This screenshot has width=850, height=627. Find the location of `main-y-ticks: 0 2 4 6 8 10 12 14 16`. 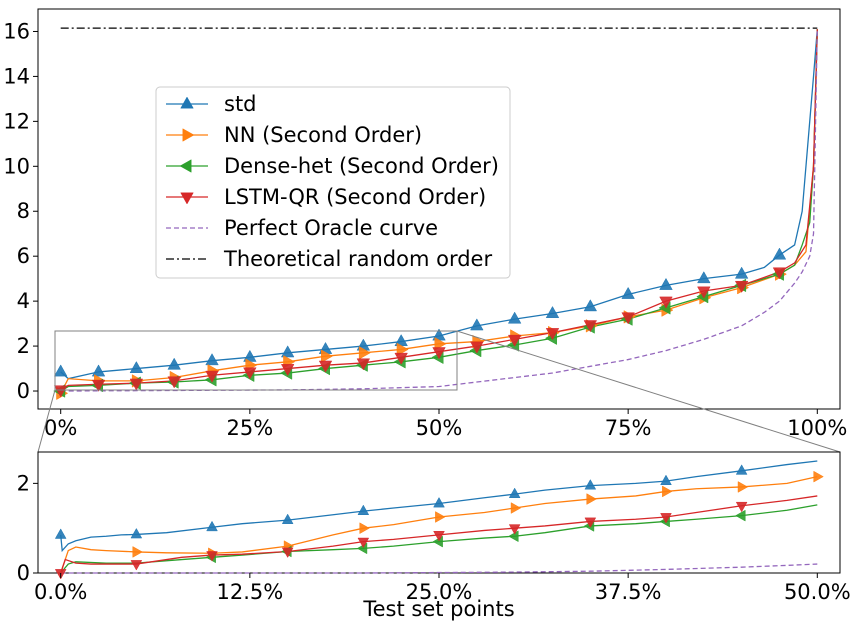

main-y-ticks: 0 2 4 6 8 10 12 14 16 is located at coordinates (20, 211).